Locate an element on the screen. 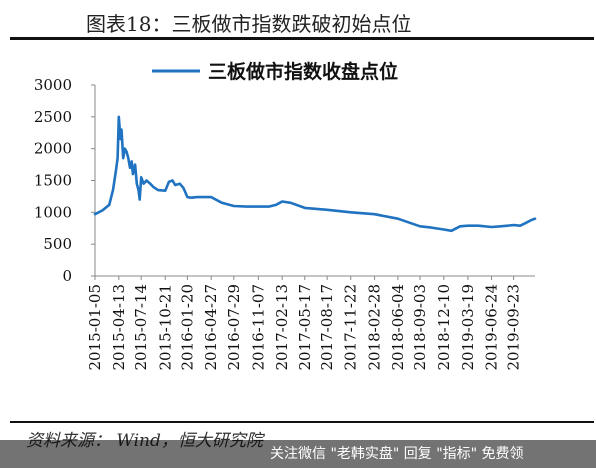  x-tick-label: 2019-06-24 is located at coordinates (491, 327).